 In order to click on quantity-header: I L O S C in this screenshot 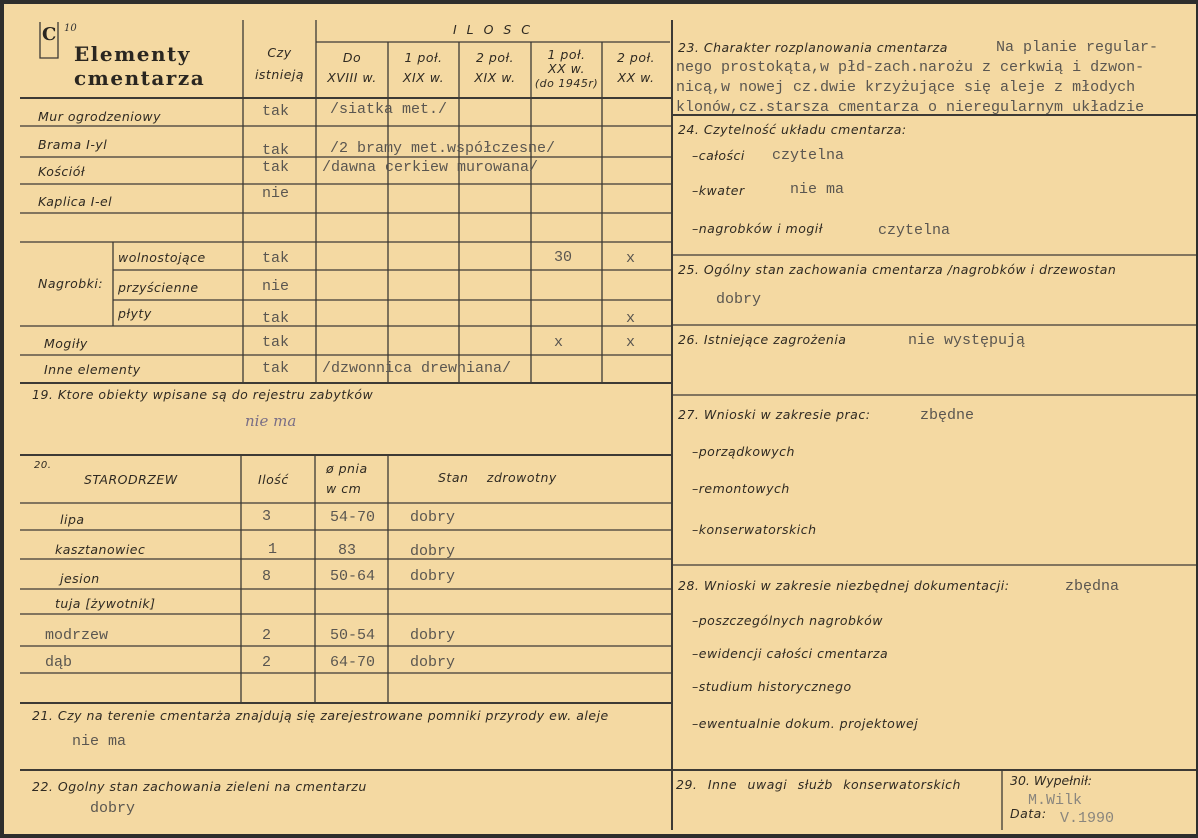, I will do `click(493, 29)`.